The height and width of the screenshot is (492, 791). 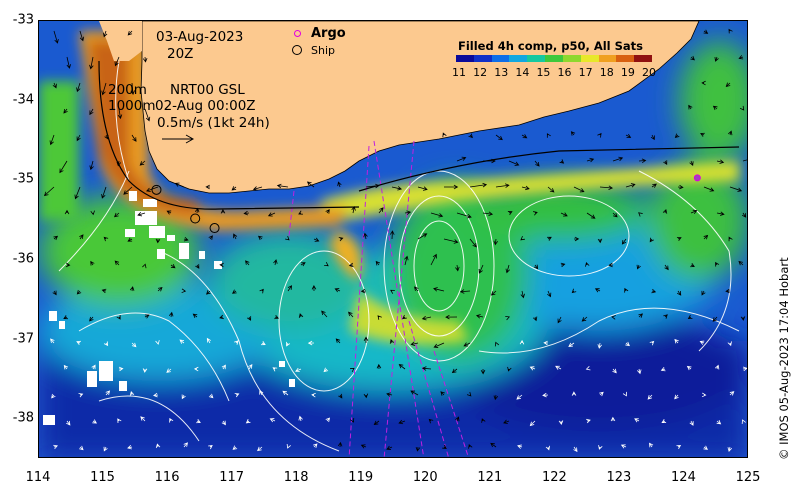 What do you see at coordinates (490, 477) in the screenshot?
I see `x-tick-label: 121` at bounding box center [490, 477].